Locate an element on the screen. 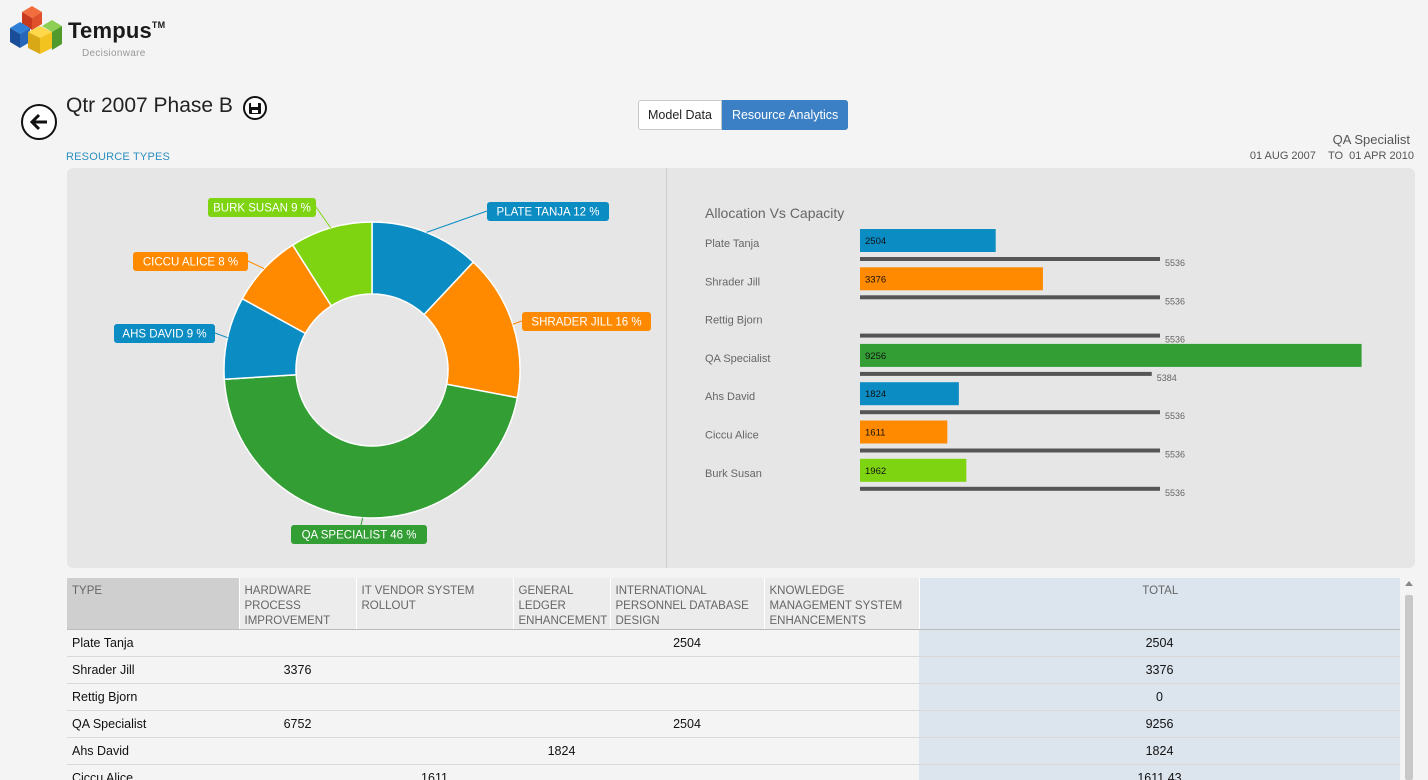  date-to: 01 APR 2010 is located at coordinates (1381, 156).